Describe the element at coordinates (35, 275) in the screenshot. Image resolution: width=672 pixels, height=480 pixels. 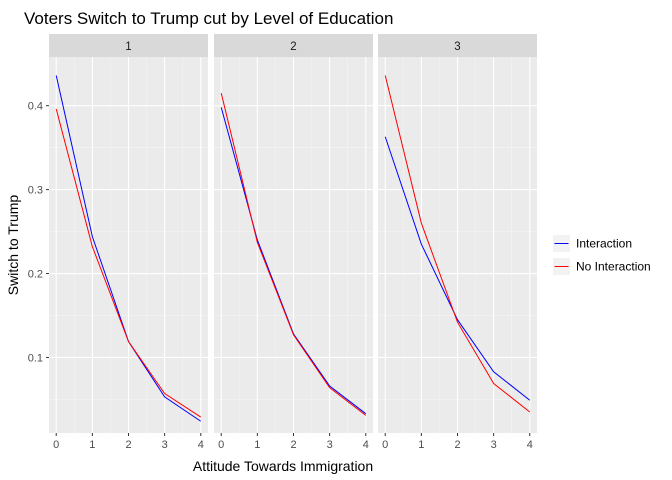
I see `y-tick-label: 0.2` at that location.